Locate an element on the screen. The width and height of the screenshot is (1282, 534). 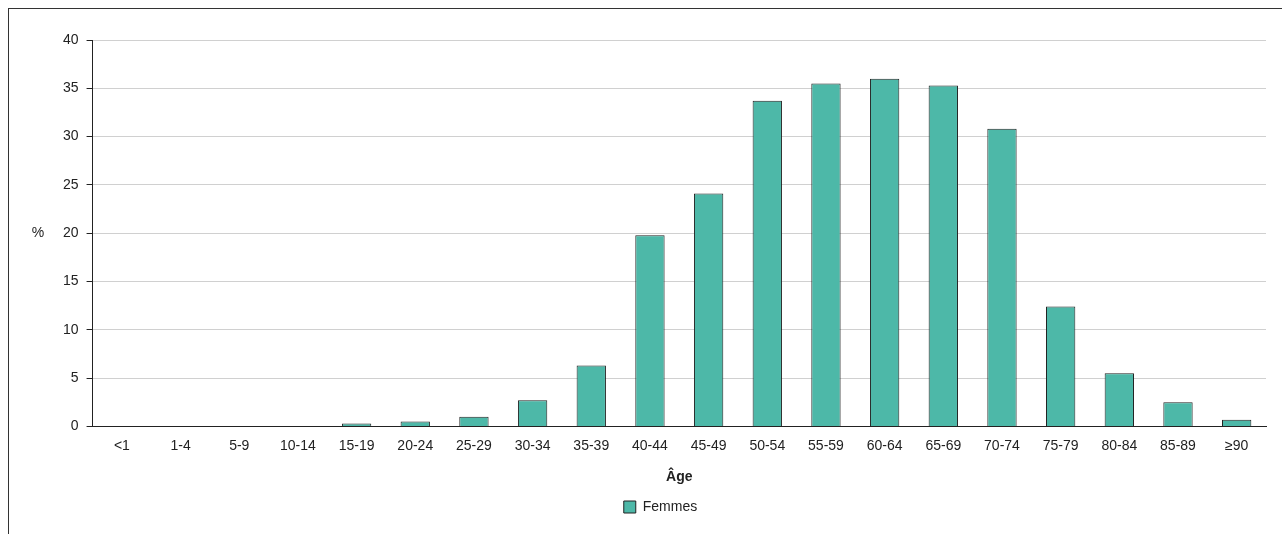
y-tick-label: 25 is located at coordinates (70, 183).